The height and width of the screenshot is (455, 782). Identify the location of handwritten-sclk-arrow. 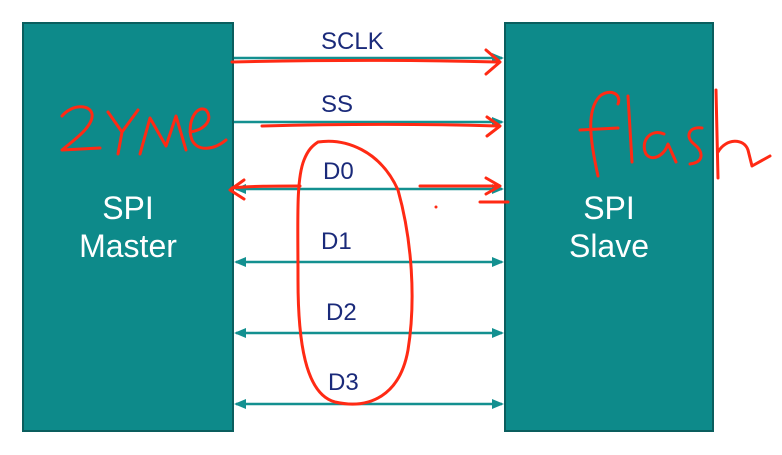
(366, 62).